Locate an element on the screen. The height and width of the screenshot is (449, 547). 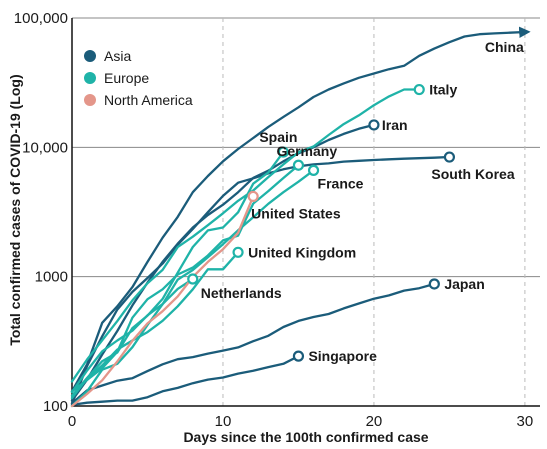
end-marker-italy is located at coordinates (419, 89).